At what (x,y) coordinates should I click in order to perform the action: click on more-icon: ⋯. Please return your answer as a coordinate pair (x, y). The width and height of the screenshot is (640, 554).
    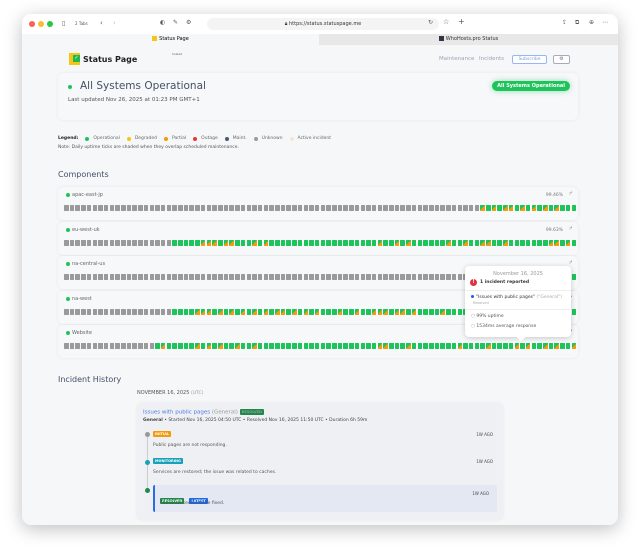
    Looking at the image, I should click on (605, 22).